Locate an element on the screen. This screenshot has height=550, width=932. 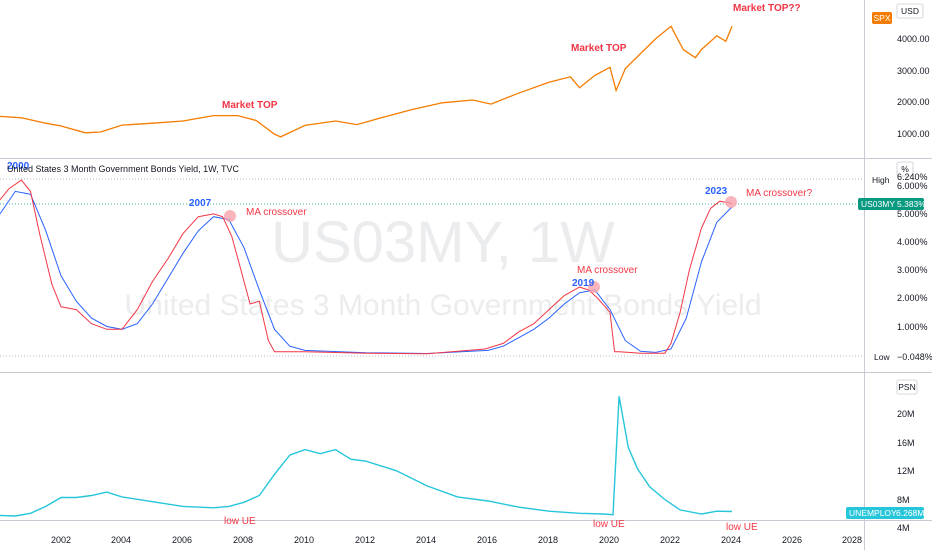
ma-crossover-label: MA crossover? is located at coordinates (779, 193).